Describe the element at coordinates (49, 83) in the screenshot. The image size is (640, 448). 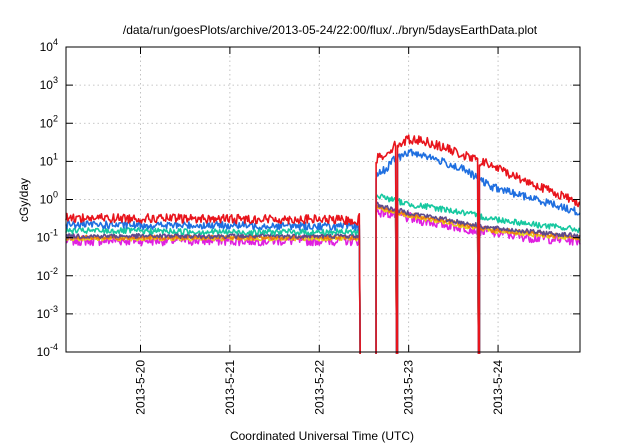
I see `y-tick-label: 10³` at that location.